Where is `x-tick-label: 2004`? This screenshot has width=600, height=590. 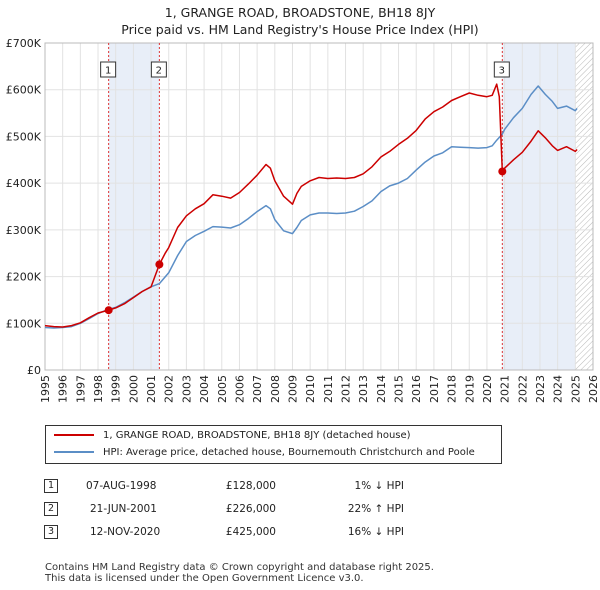
x-tick-label: 2004 is located at coordinates (204, 389).